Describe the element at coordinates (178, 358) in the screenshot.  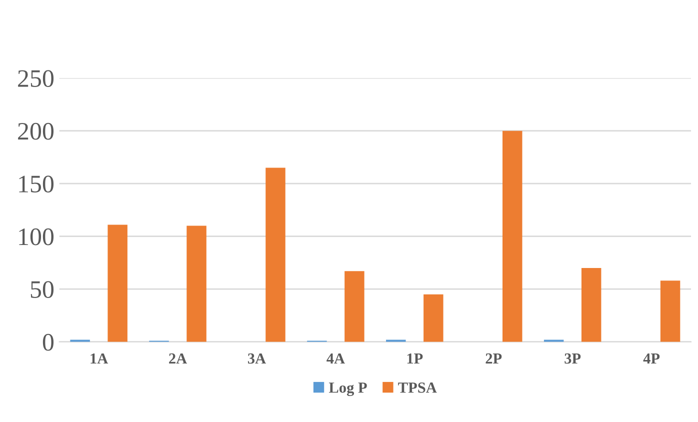
I see `x-tick-label: 2A` at that location.